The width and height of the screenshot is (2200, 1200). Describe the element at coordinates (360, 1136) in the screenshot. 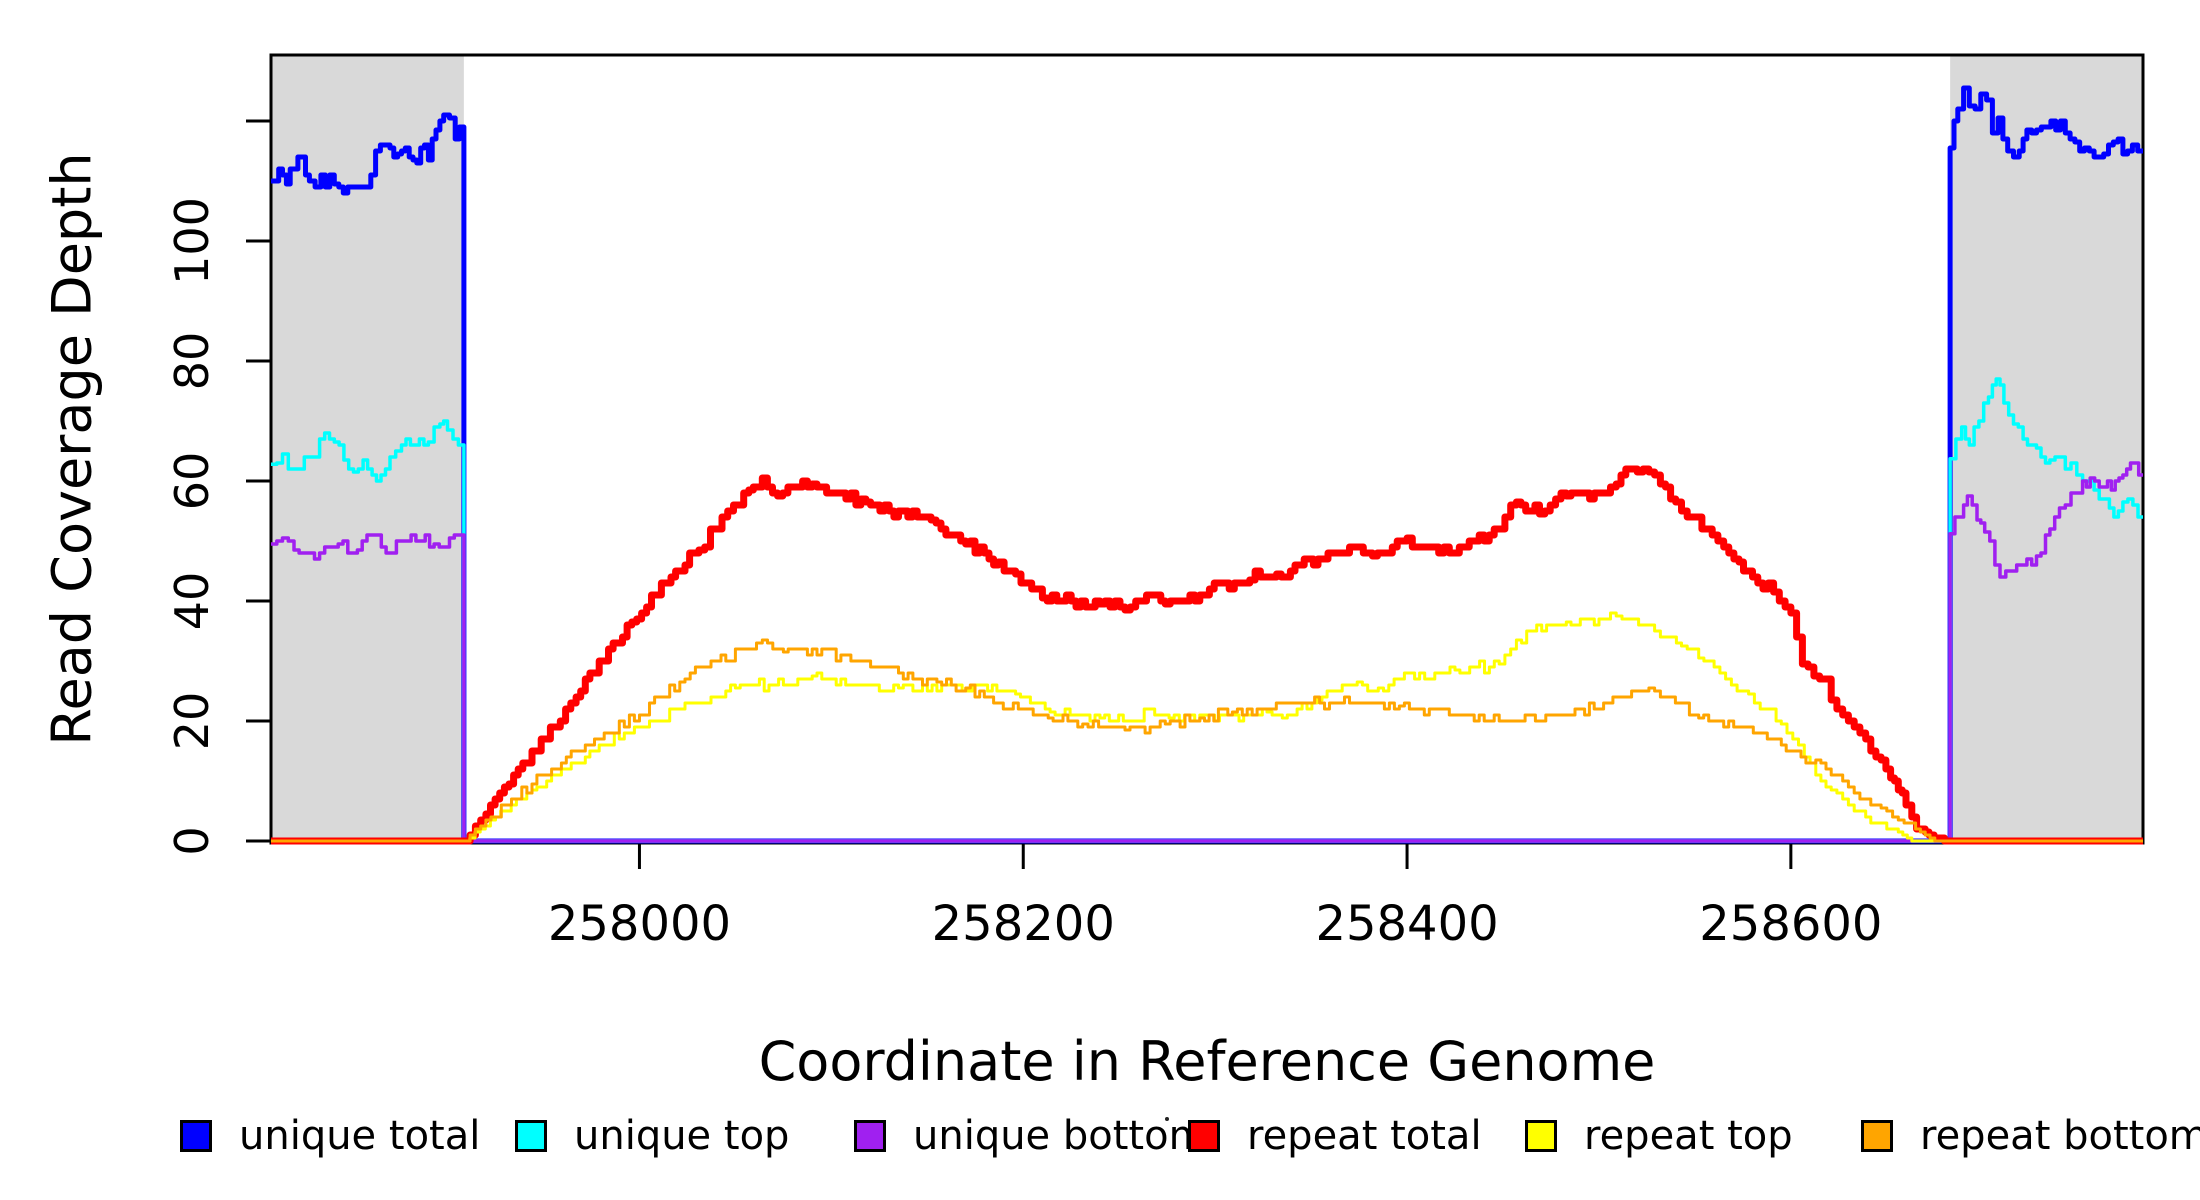

I see `legend-label: unique total` at that location.